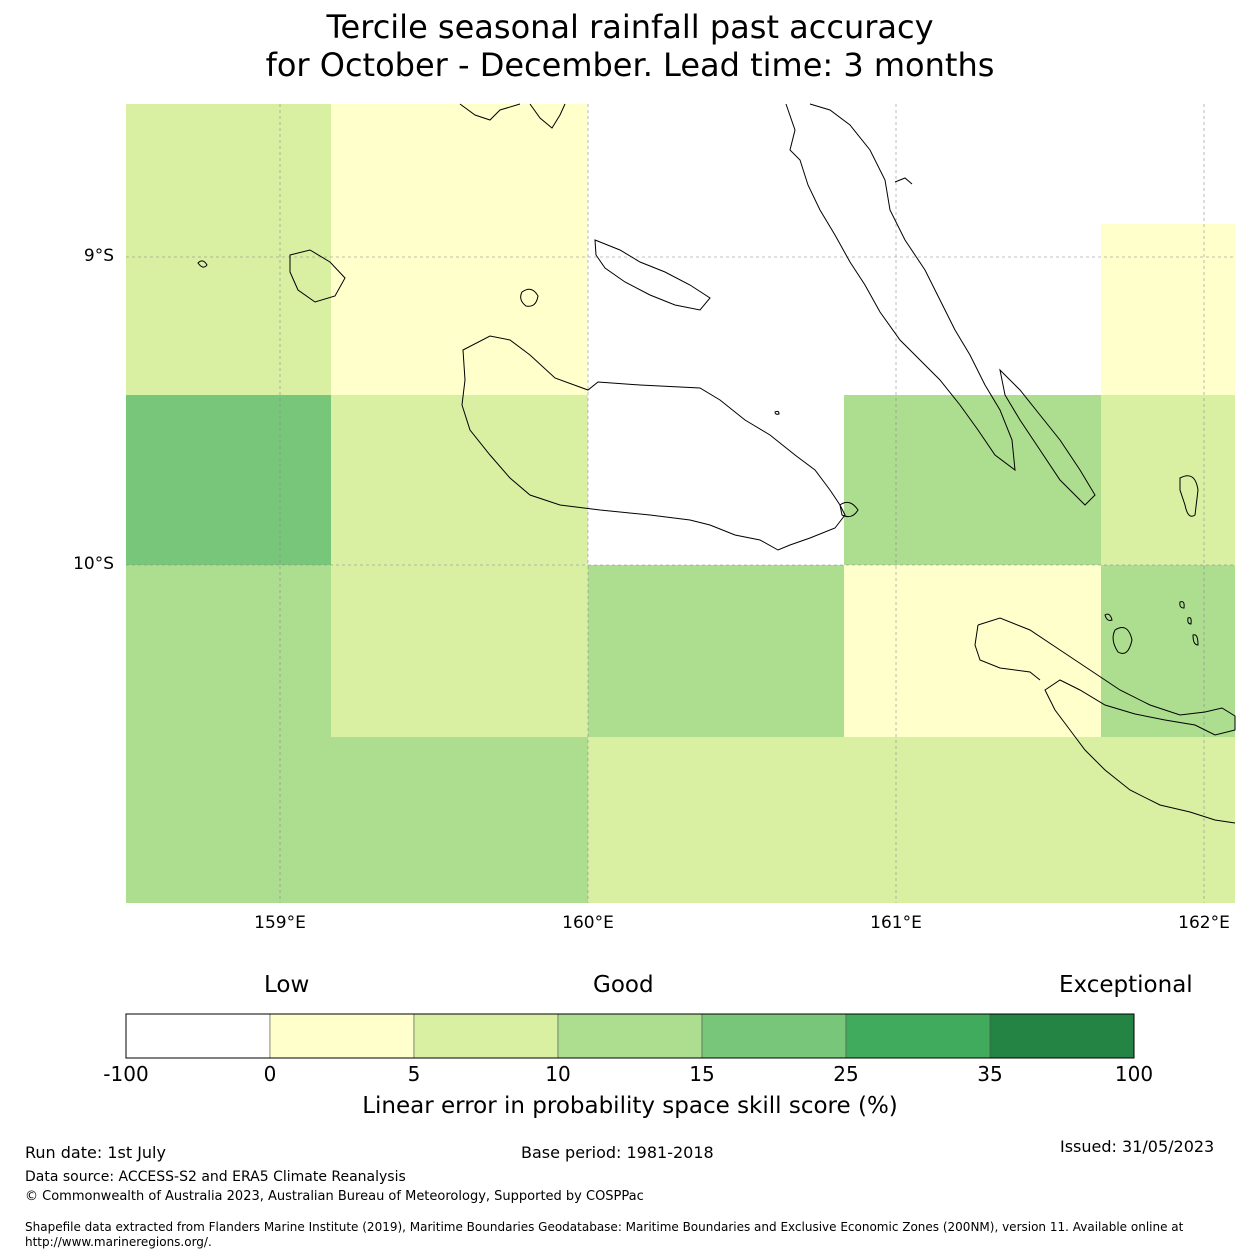 The width and height of the screenshot is (1260, 1260). Describe the element at coordinates (652, 275) in the screenshot. I see `coastline-ngella` at that location.